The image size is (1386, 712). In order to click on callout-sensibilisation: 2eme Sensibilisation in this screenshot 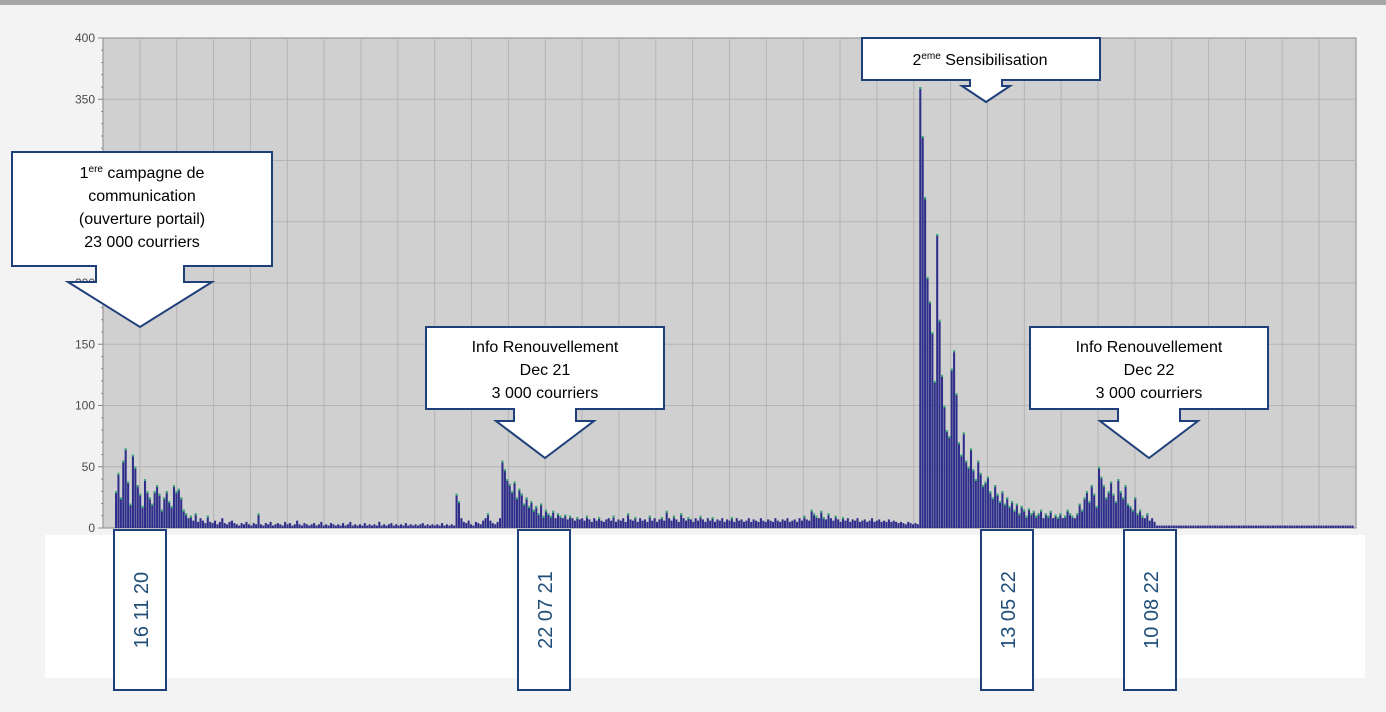, I will do `click(981, 70)`.